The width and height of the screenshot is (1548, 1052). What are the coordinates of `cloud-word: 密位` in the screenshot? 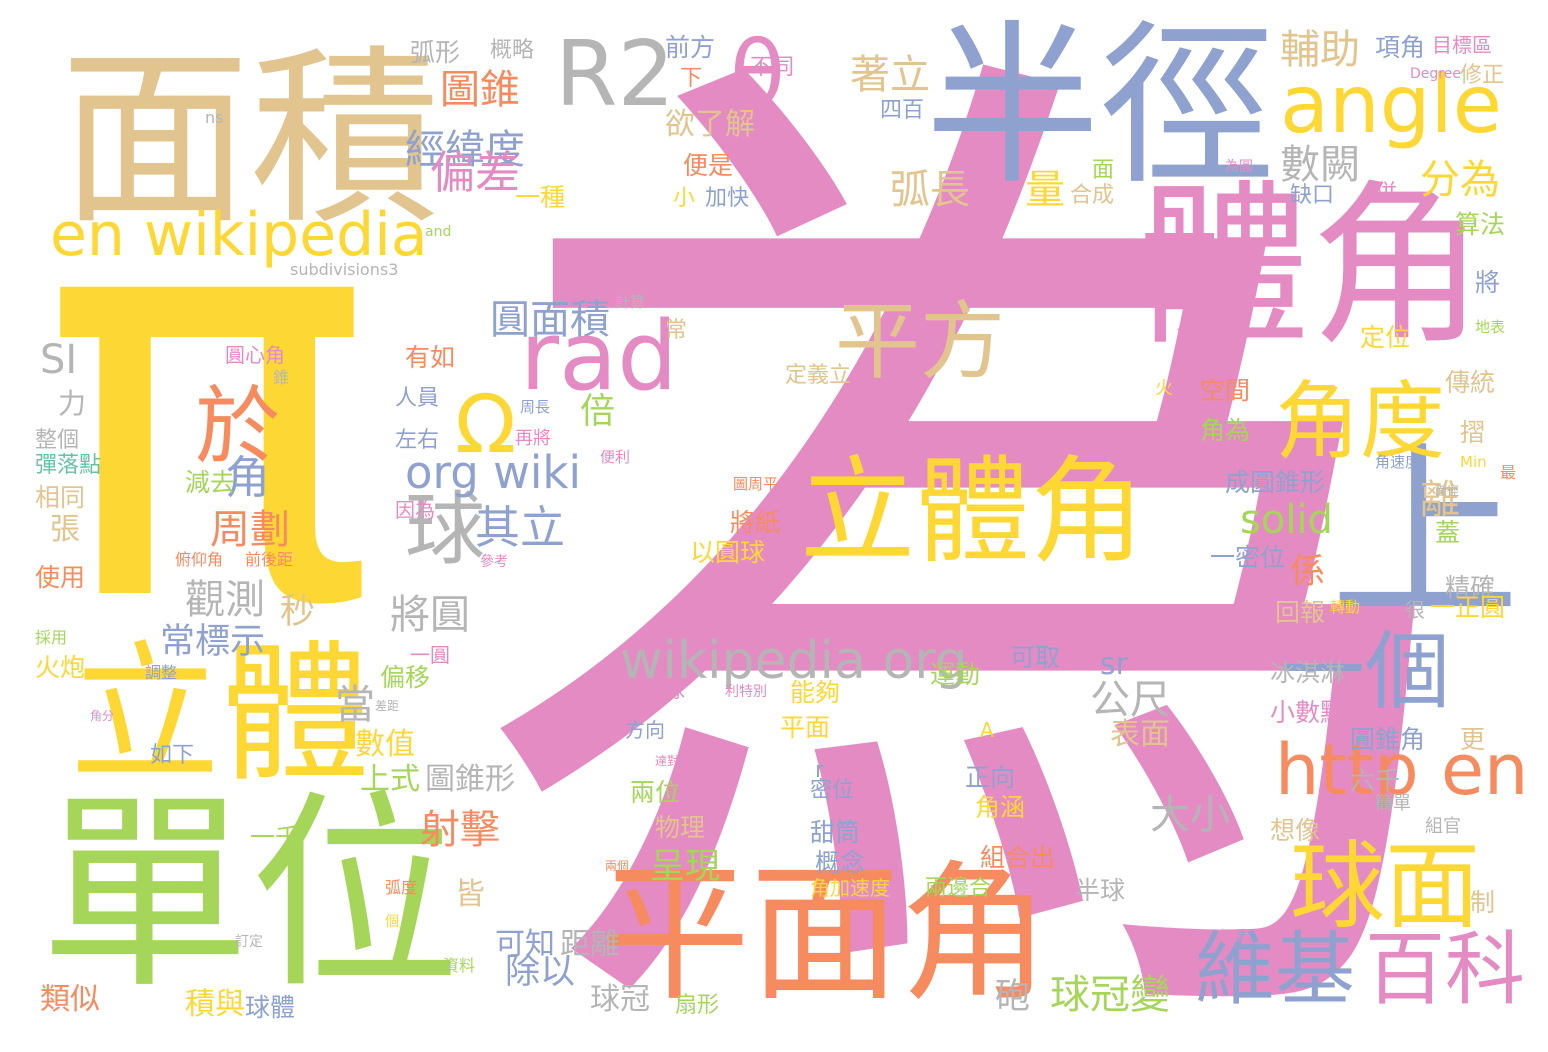 It's located at (832, 790).